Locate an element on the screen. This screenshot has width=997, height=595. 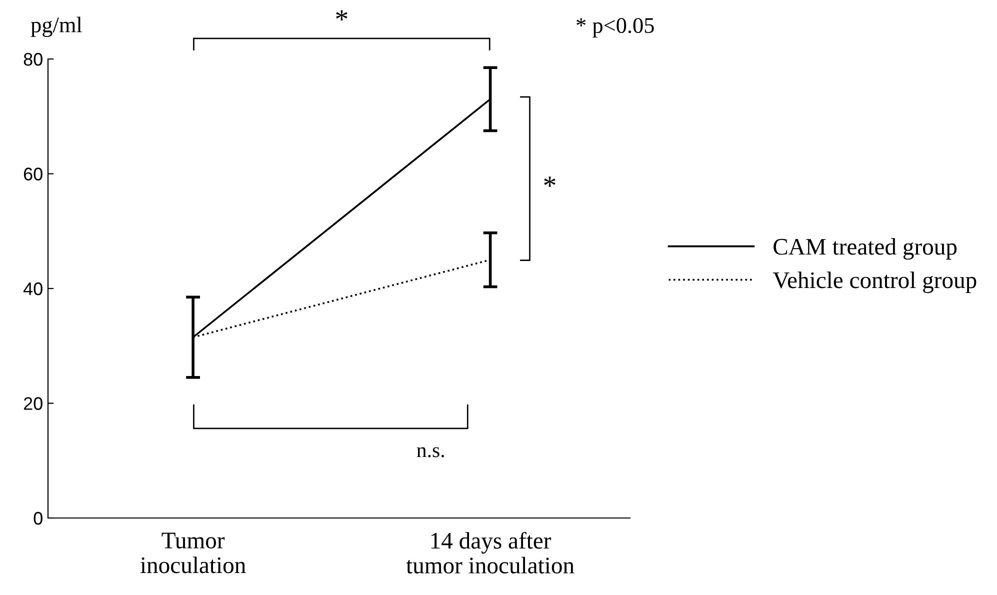
y-axis-title: pg/ml is located at coordinates (56, 26).